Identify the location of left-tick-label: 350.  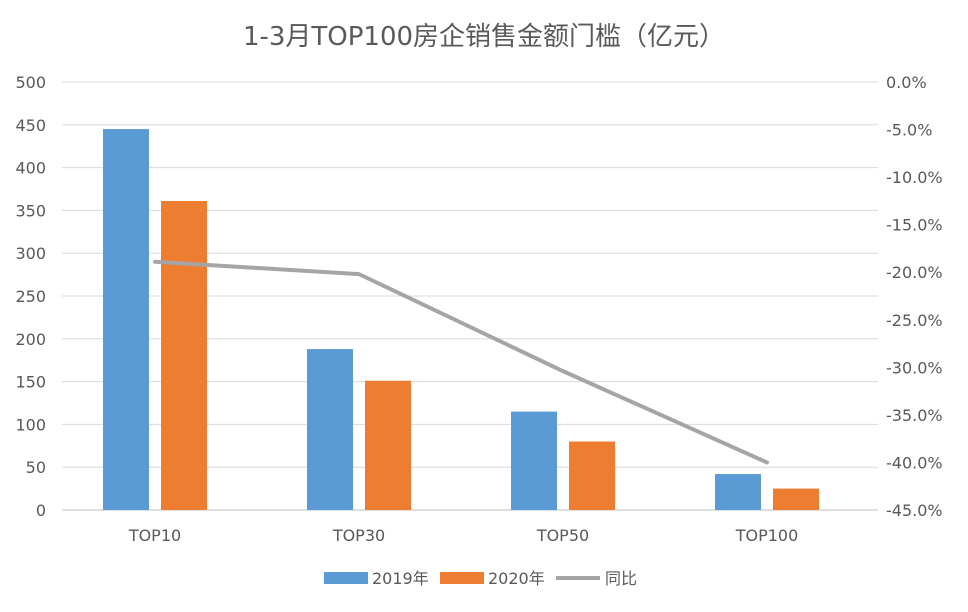
(30, 210).